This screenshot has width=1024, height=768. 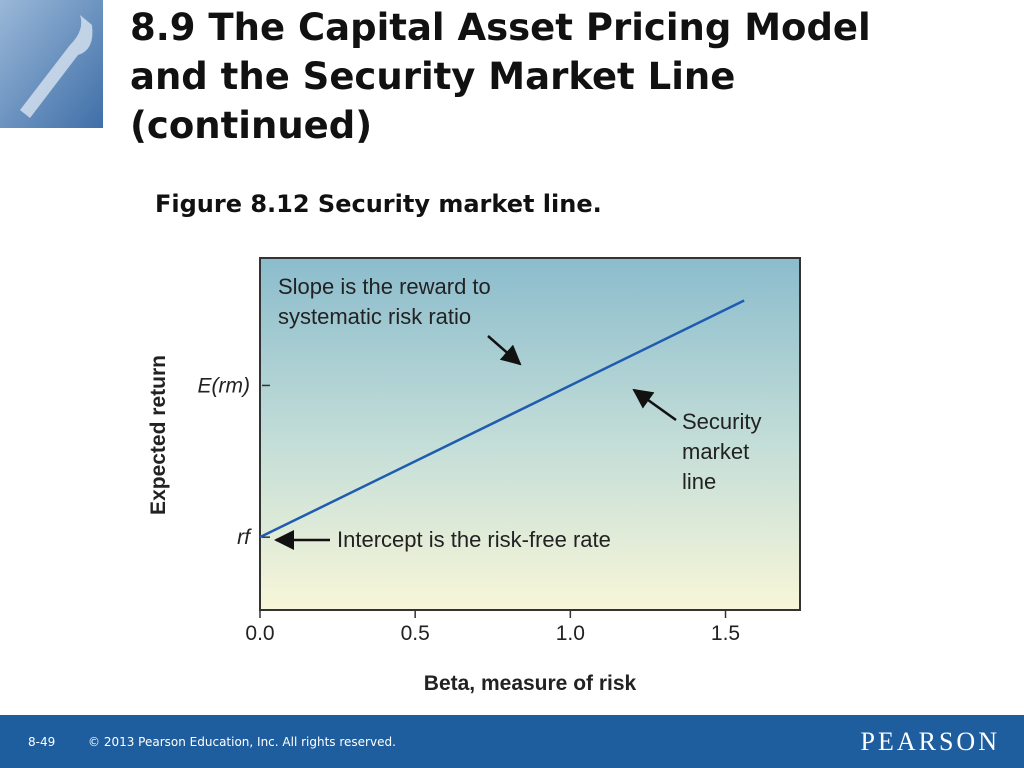 What do you see at coordinates (56, 66) in the screenshot?
I see `wrench-icon` at bounding box center [56, 66].